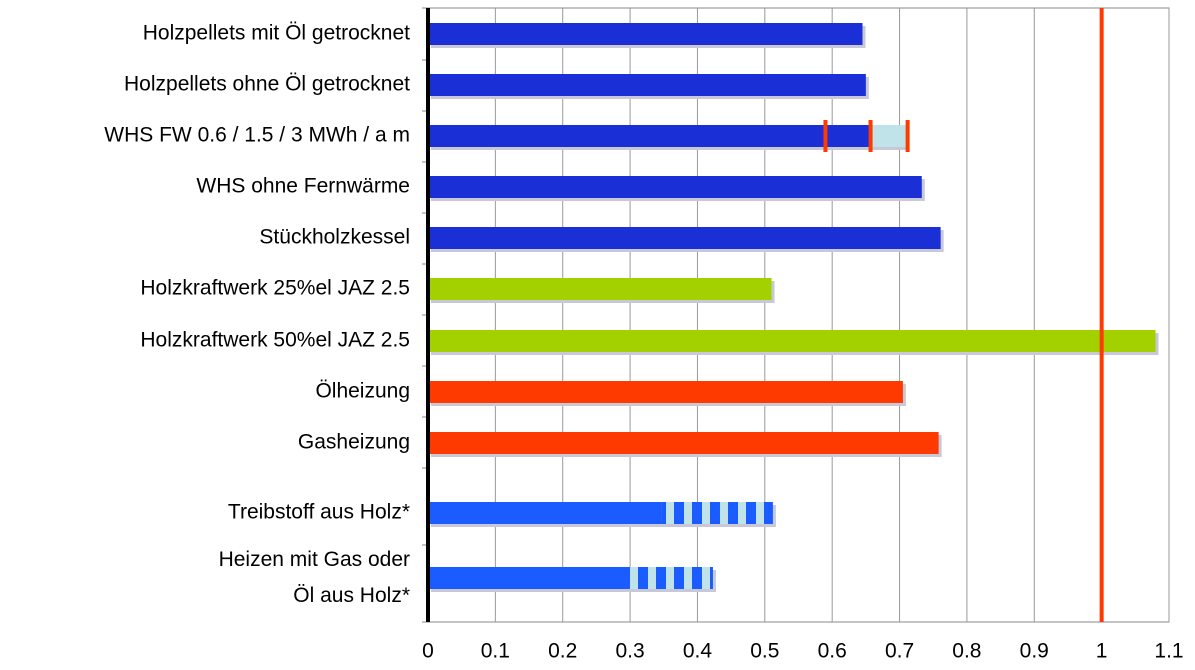 This screenshot has height=670, width=1195. I want to click on y-tick-label: WHS FW 0.6 / 1.5 / 3 MWh / a m, so click(257, 135).